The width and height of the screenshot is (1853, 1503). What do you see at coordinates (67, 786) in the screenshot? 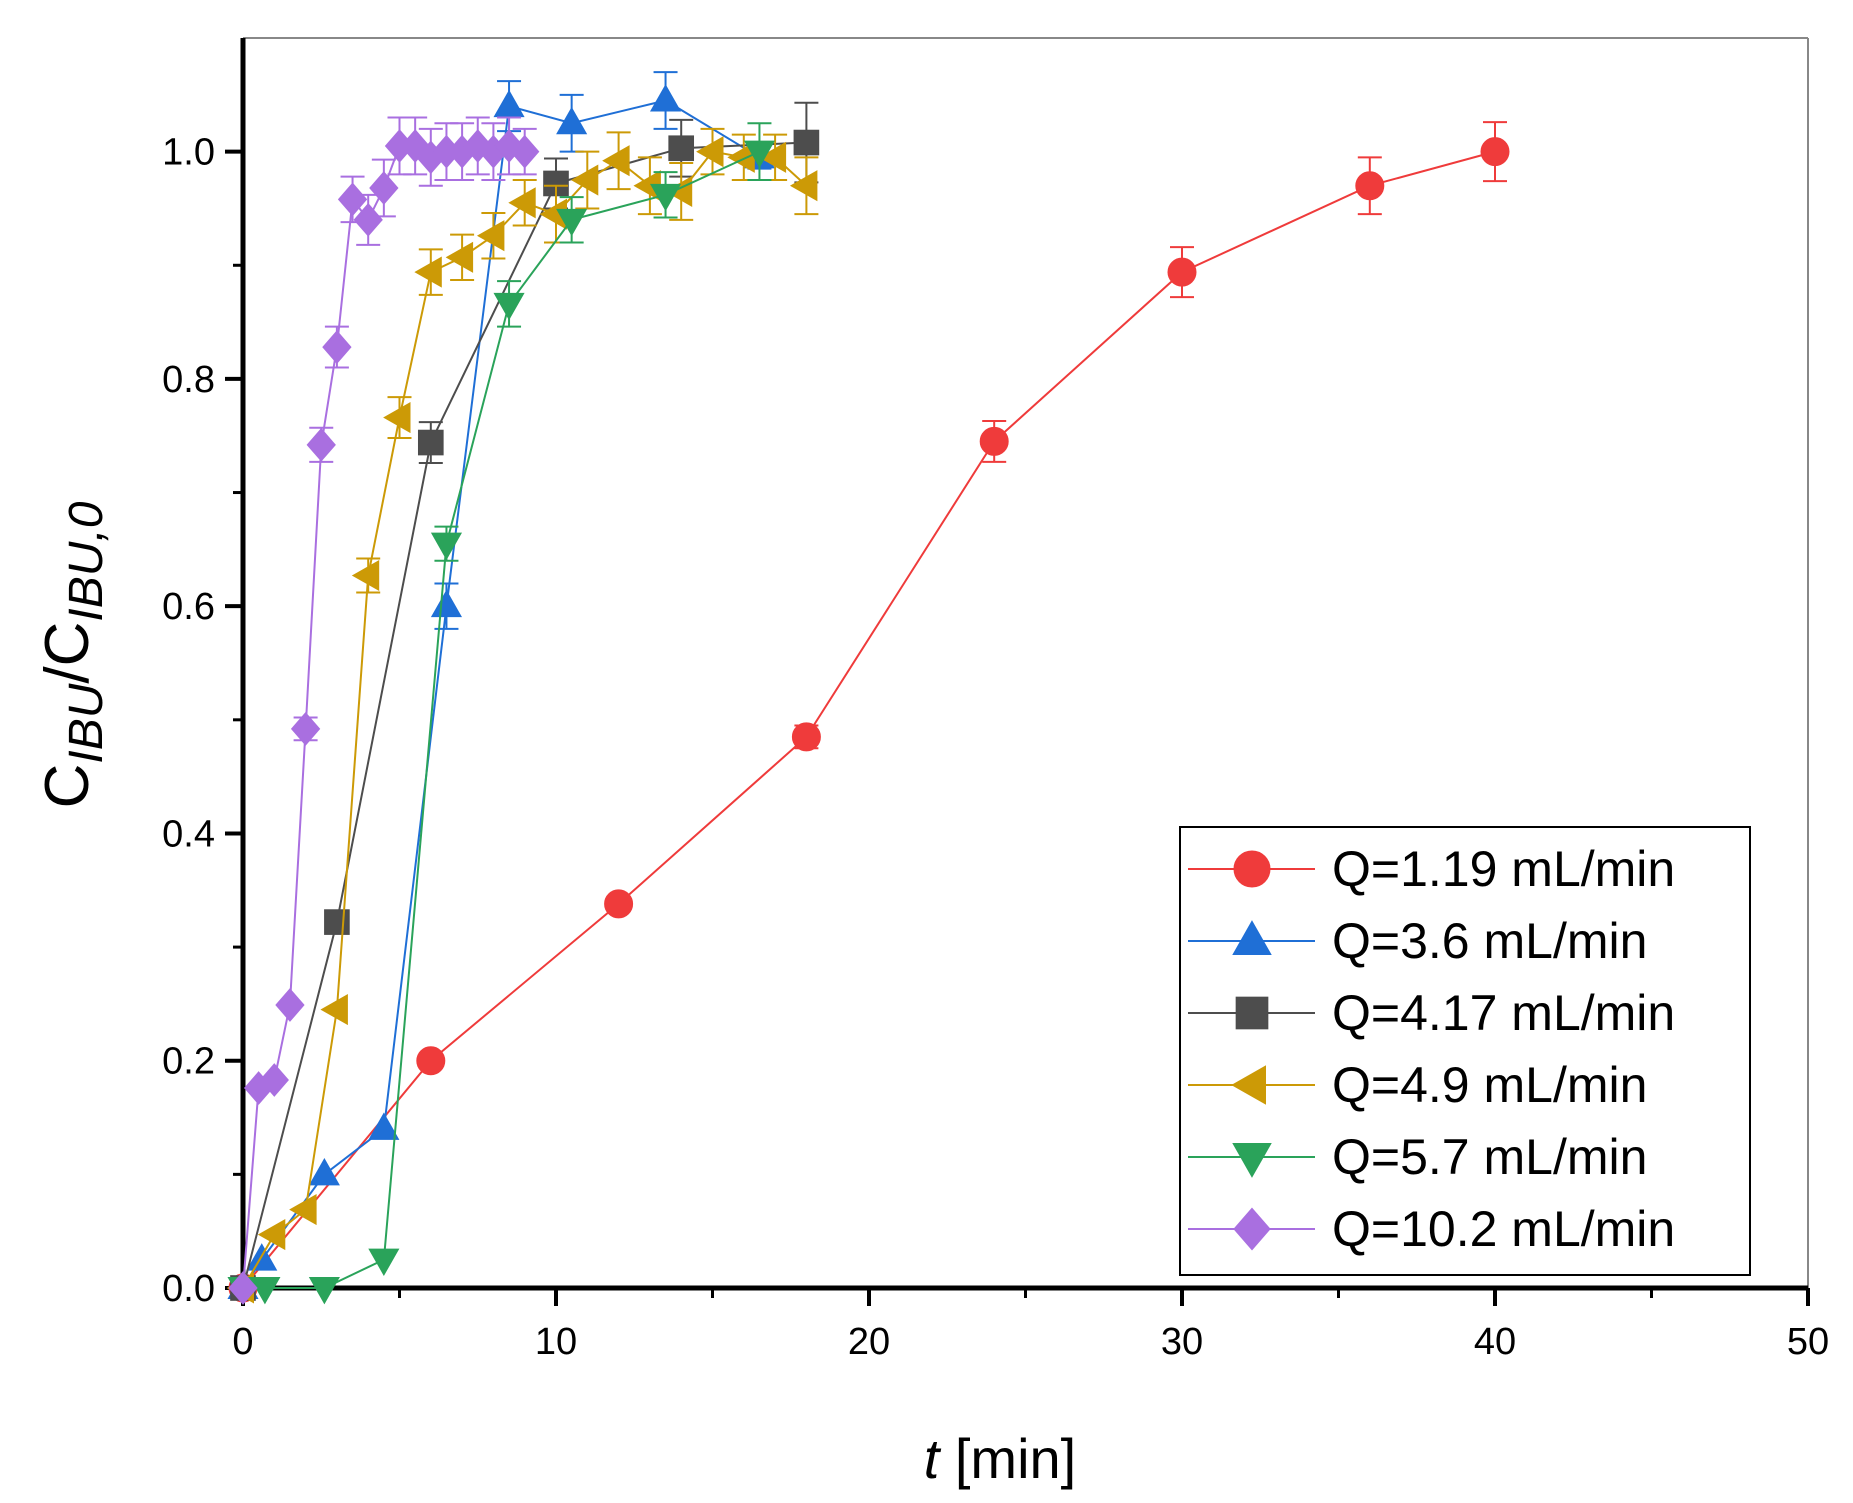
I see `y-axis-title-c1: C` at bounding box center [67, 786].